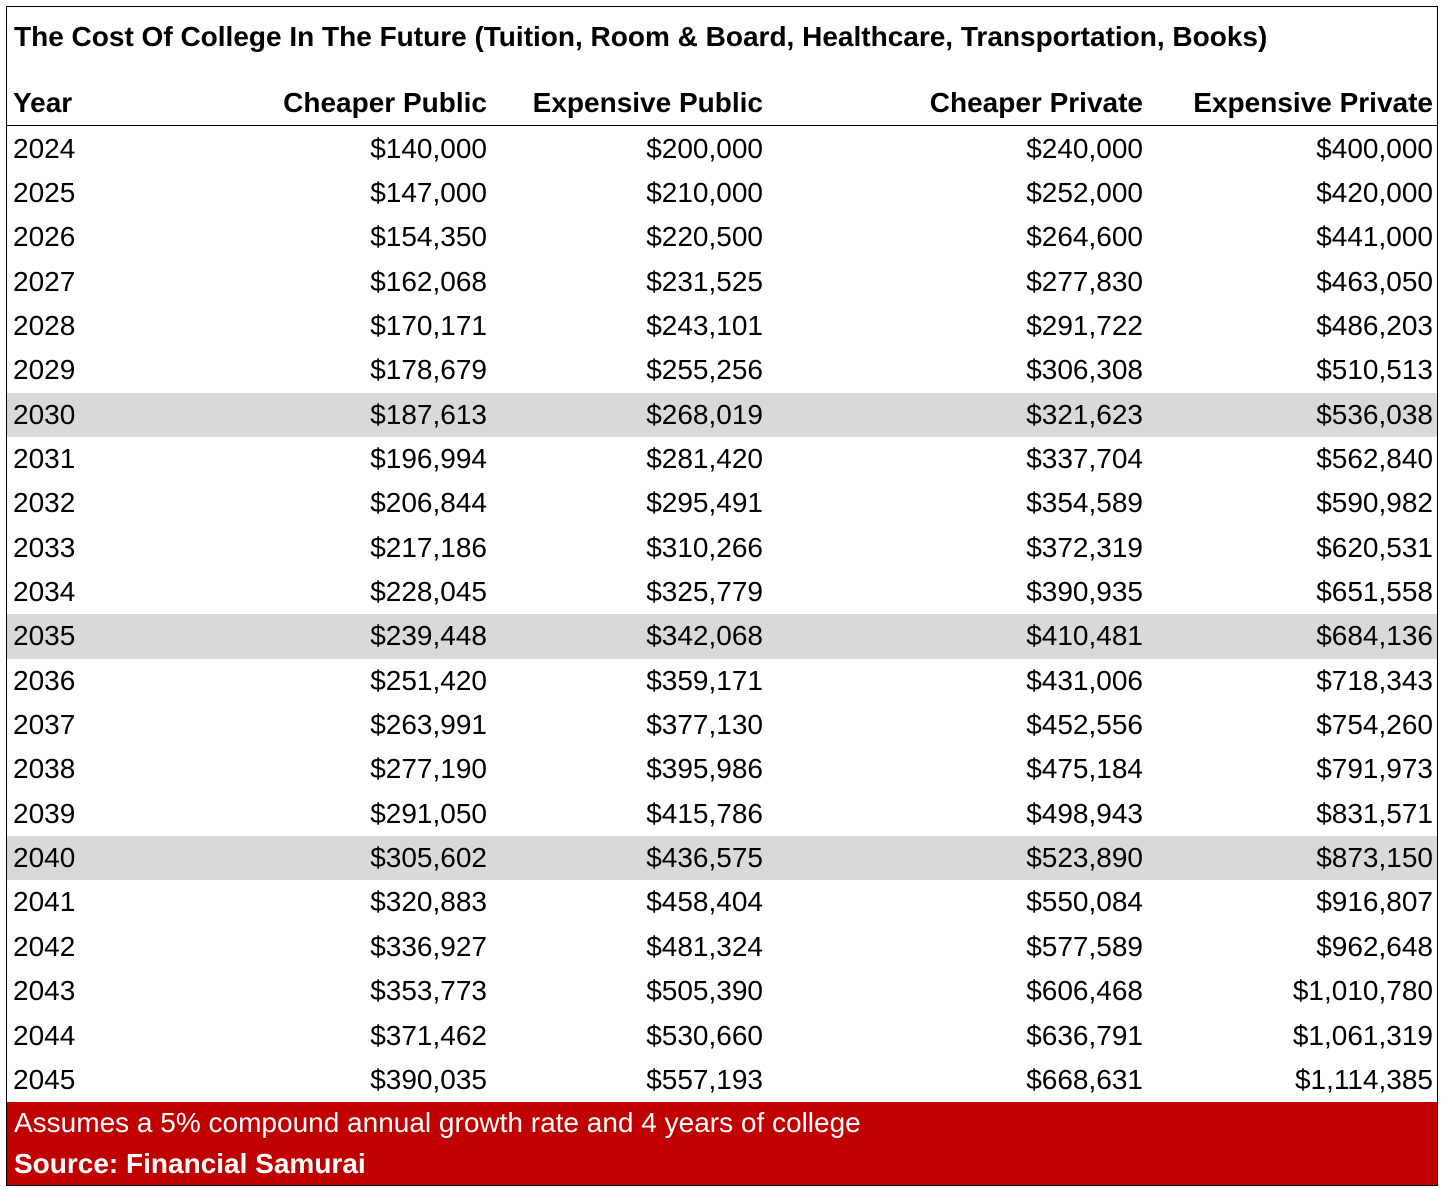 The height and width of the screenshot is (1188, 1446). What do you see at coordinates (44, 591) in the screenshot?
I see `year-cell: 2034` at bounding box center [44, 591].